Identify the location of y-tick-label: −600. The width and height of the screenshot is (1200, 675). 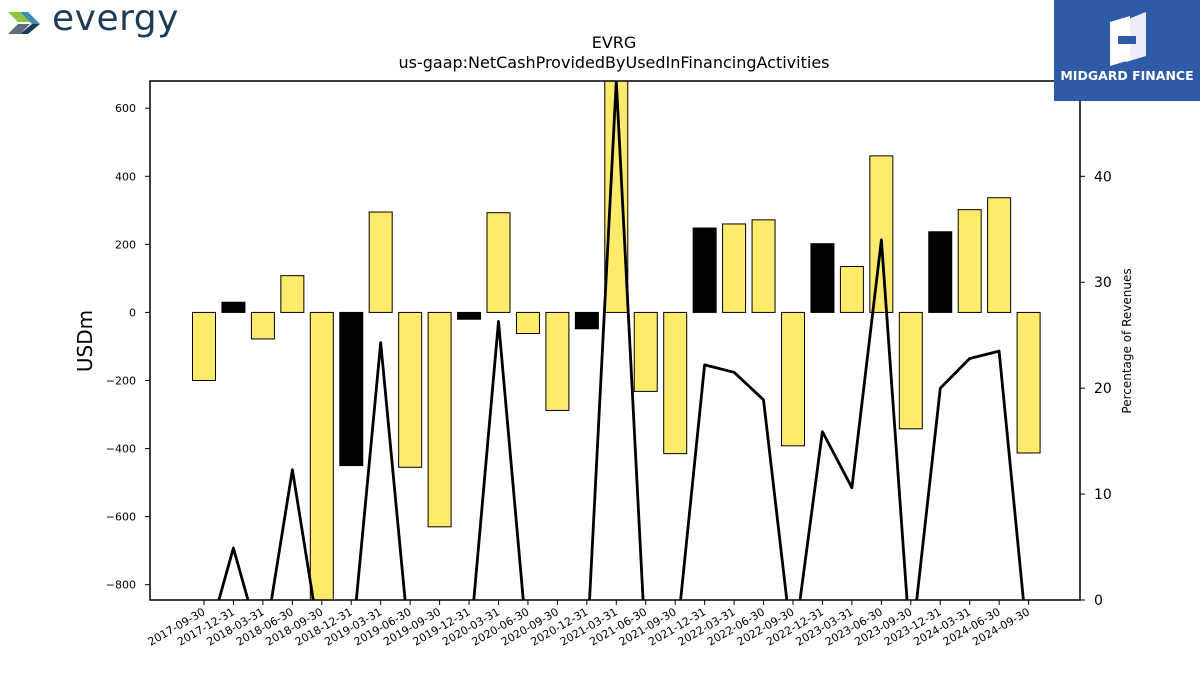
(121, 517).